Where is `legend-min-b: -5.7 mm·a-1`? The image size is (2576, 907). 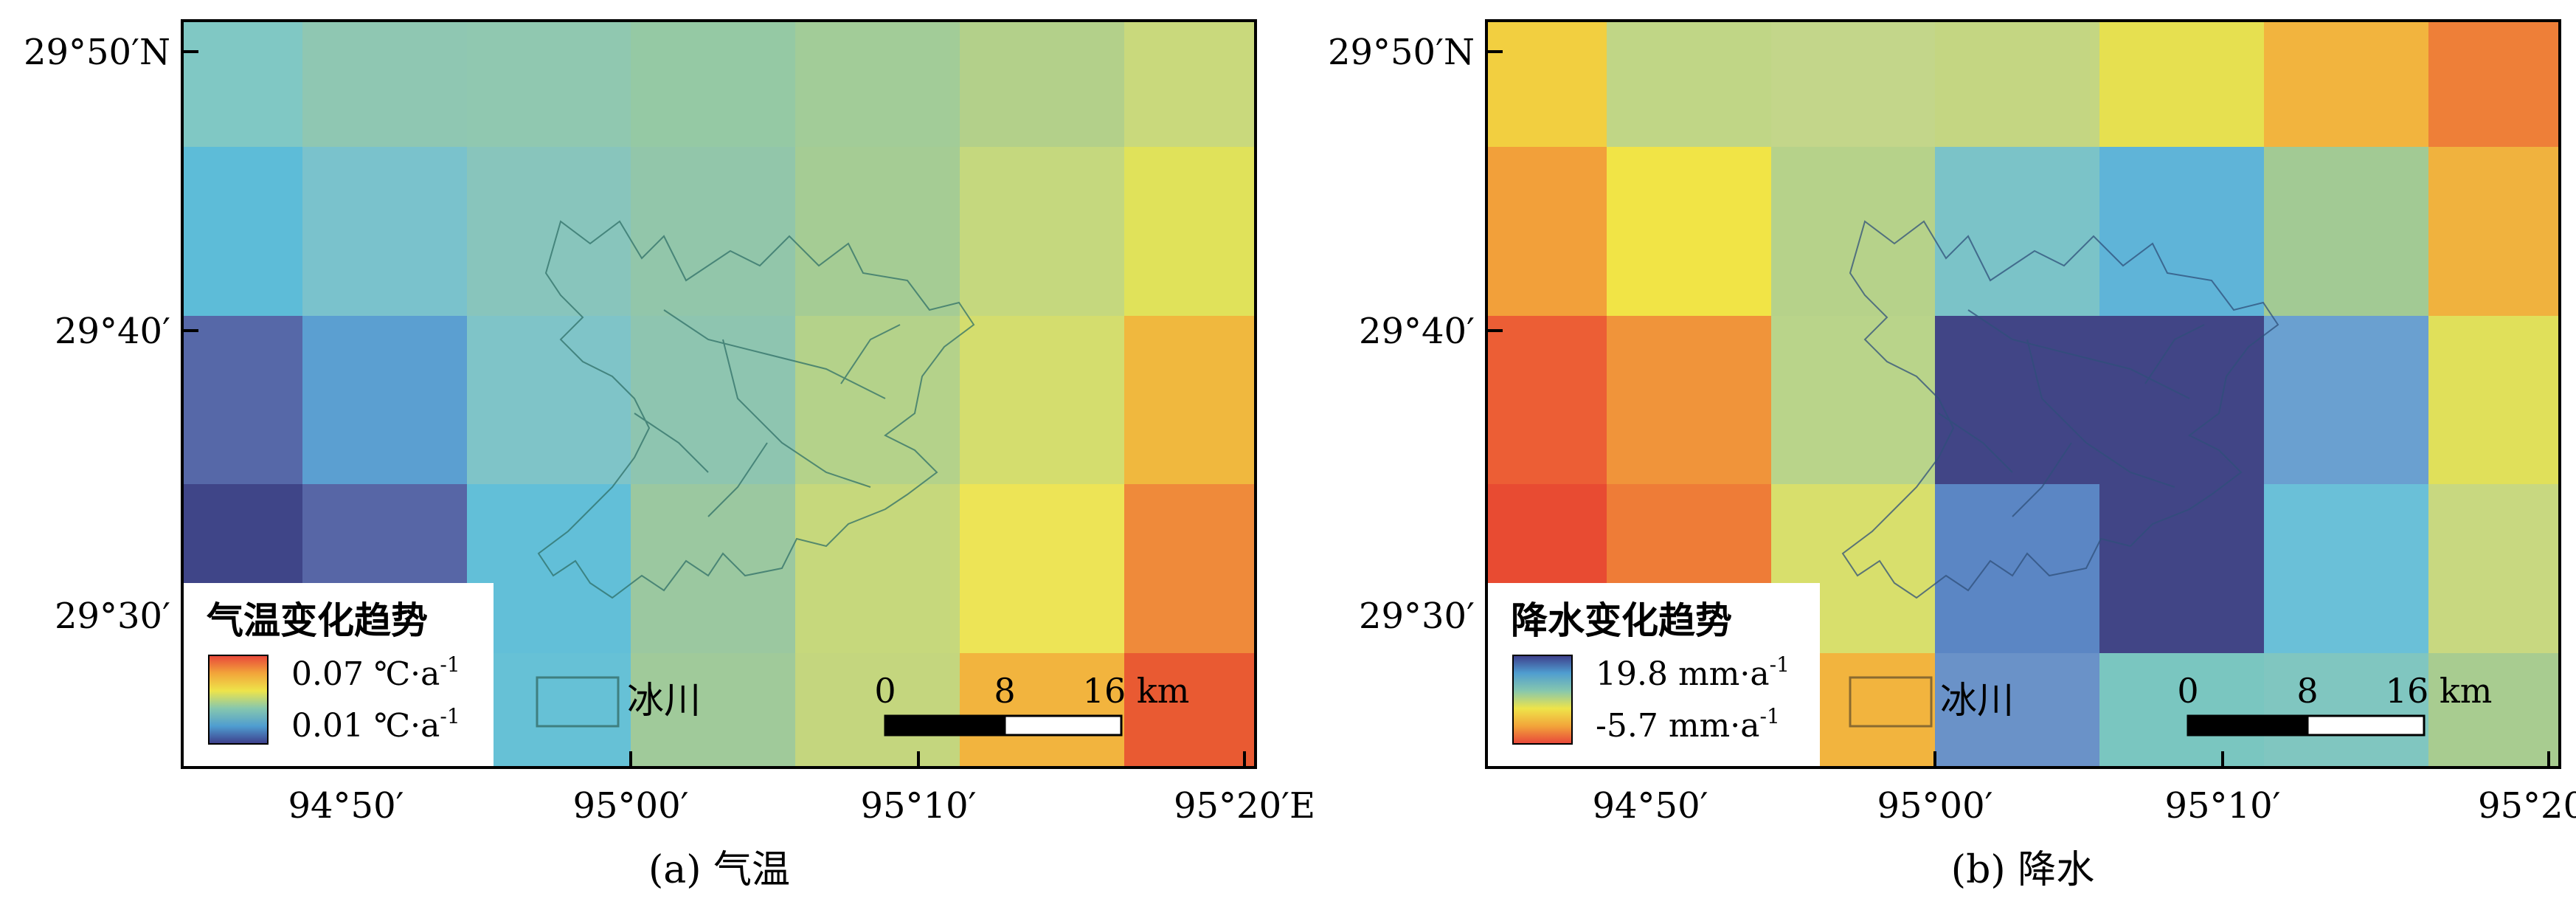 legend-min-b: -5.7 mm·a-1 is located at coordinates (1688, 724).